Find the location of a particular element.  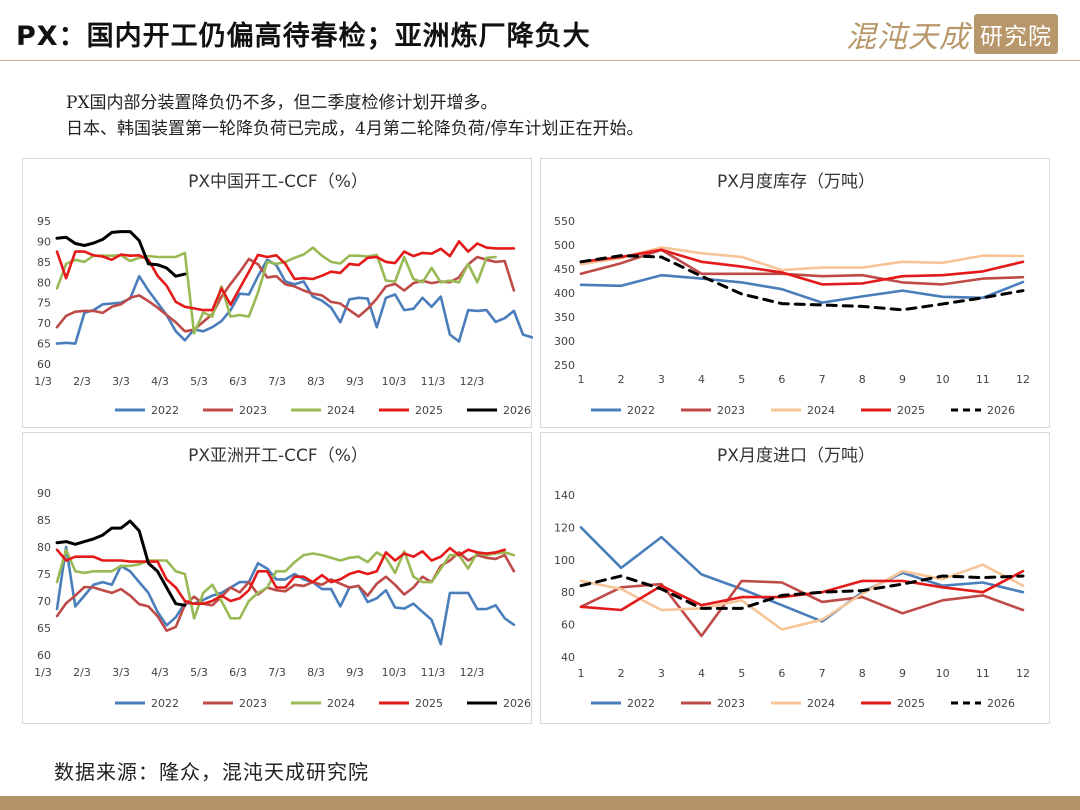

y-tick-label: 120 is located at coordinates (564, 527).